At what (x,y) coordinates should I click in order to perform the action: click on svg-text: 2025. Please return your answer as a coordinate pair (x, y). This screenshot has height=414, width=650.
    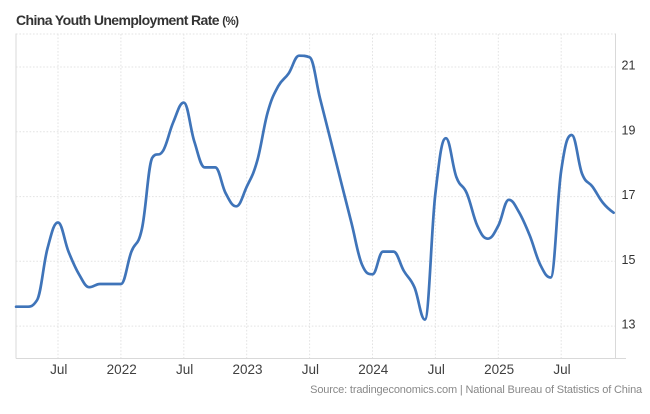
    Looking at the image, I should click on (499, 369).